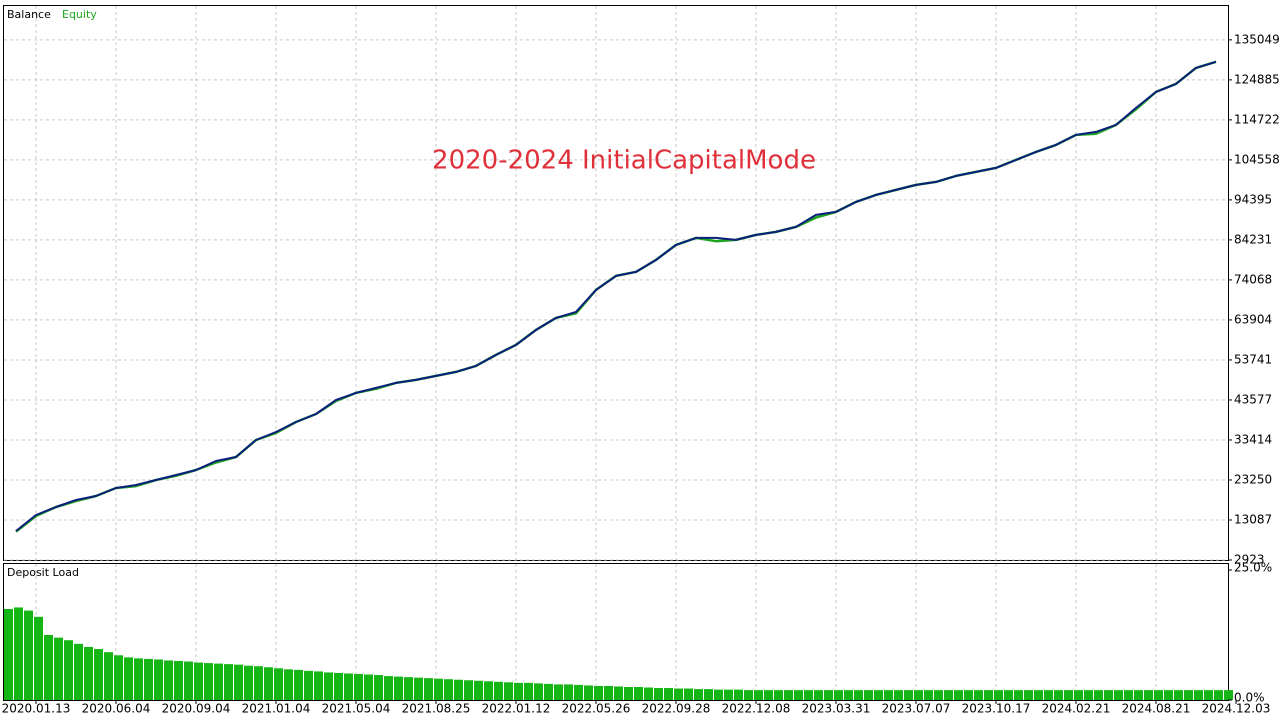 The width and height of the screenshot is (1280, 720). What do you see at coordinates (1253, 439) in the screenshot?
I see `y-tick-label: 33414` at bounding box center [1253, 439].